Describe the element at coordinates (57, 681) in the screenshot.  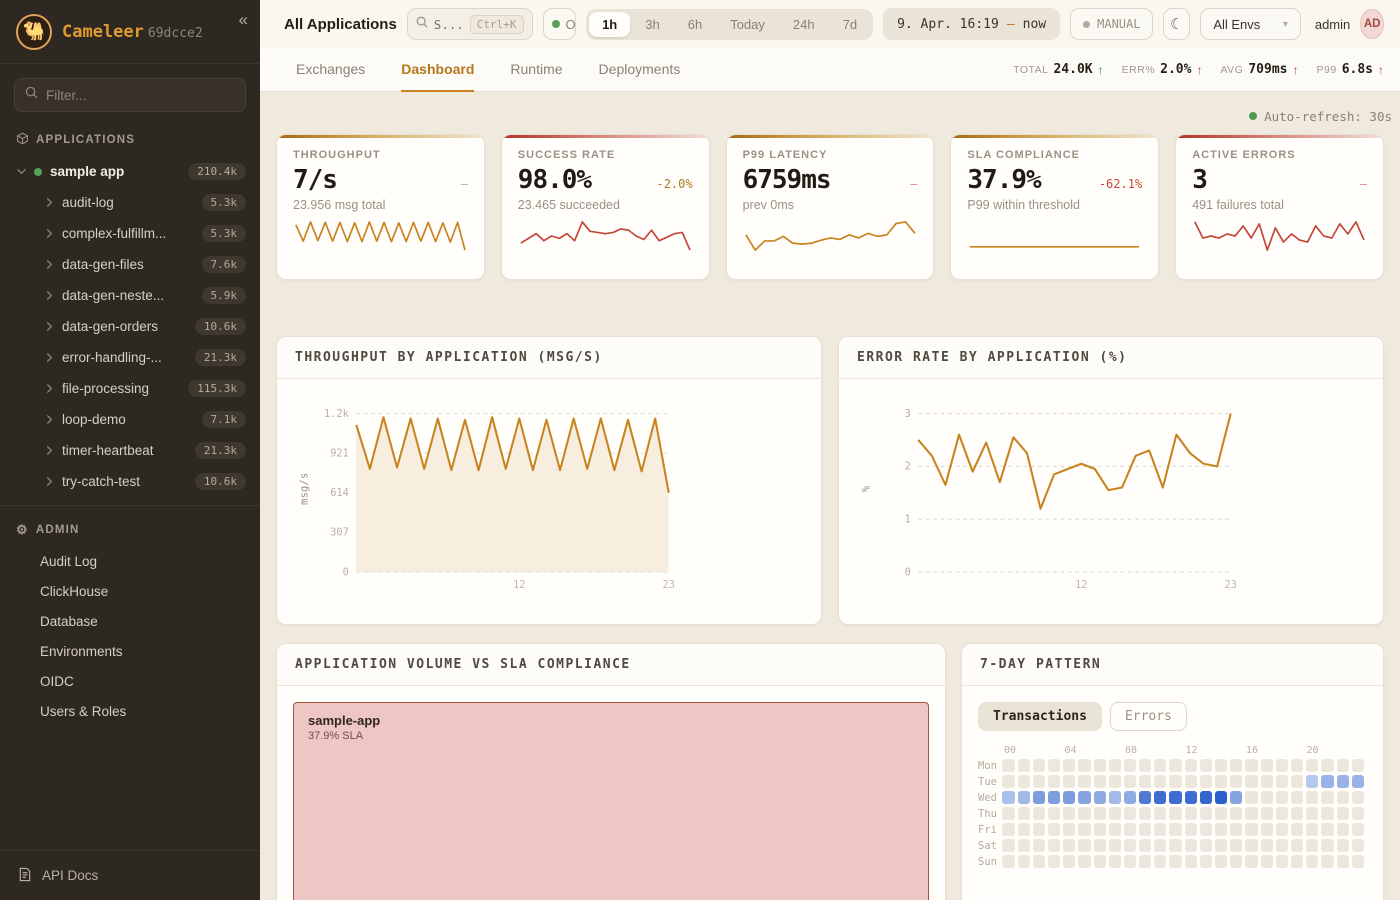
I see `admin-item-oidc: OIDC` at that location.